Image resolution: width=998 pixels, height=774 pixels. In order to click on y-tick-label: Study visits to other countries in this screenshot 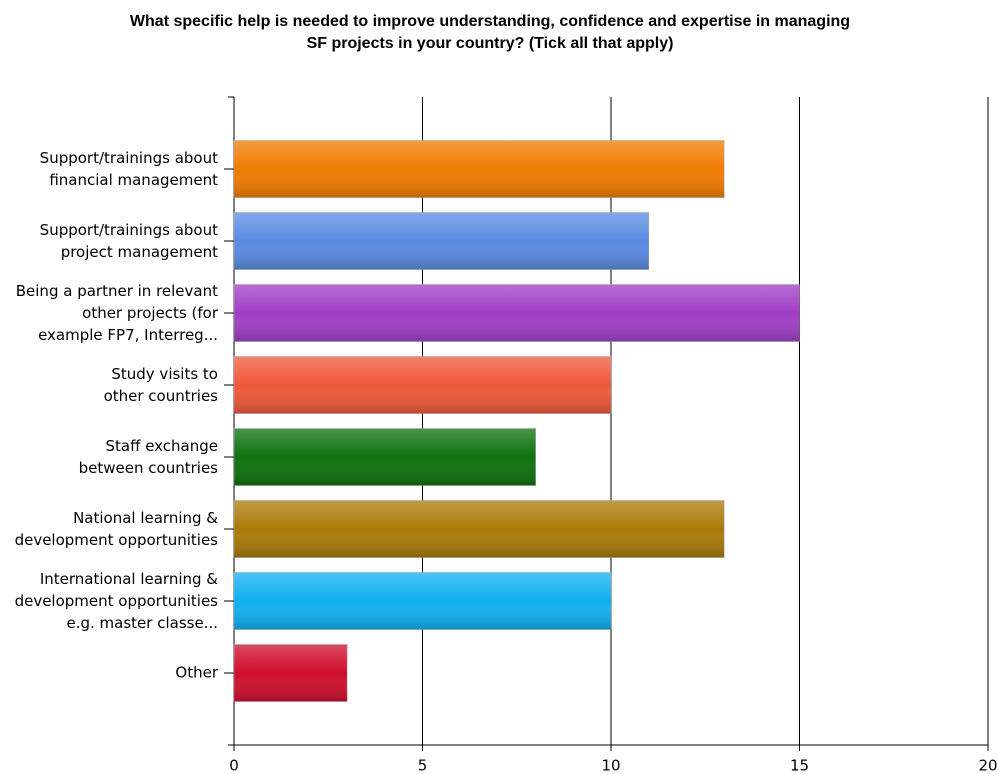, I will do `click(161, 385)`.